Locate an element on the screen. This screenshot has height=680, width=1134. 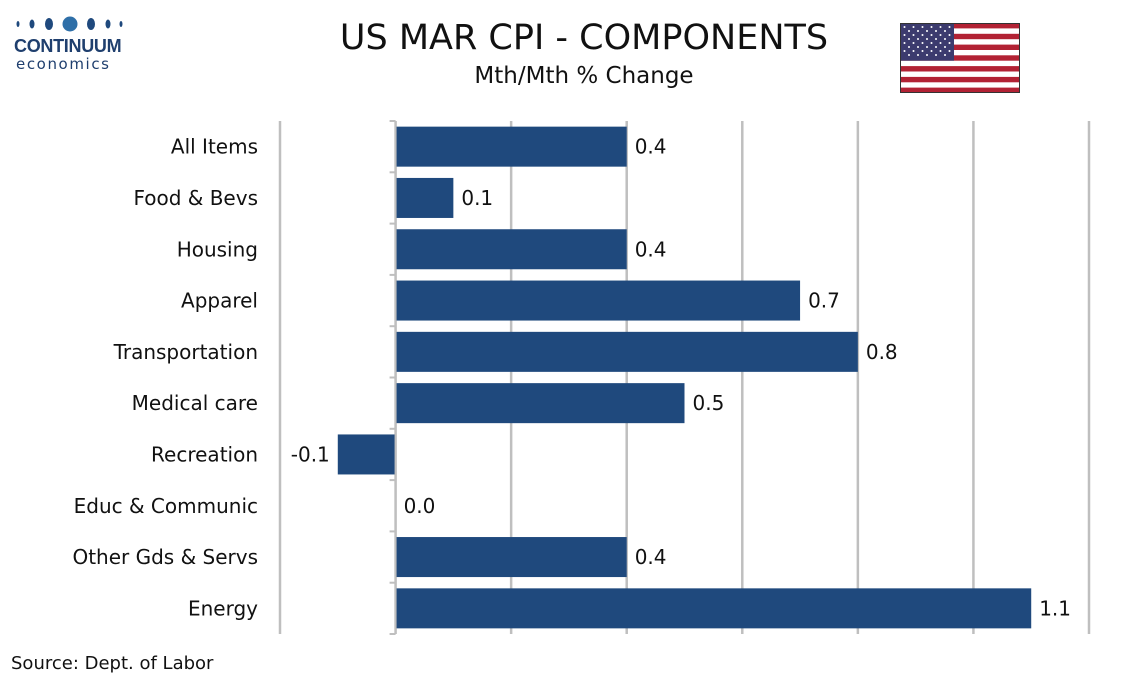
data-label: 1.1 is located at coordinates (1055, 608).